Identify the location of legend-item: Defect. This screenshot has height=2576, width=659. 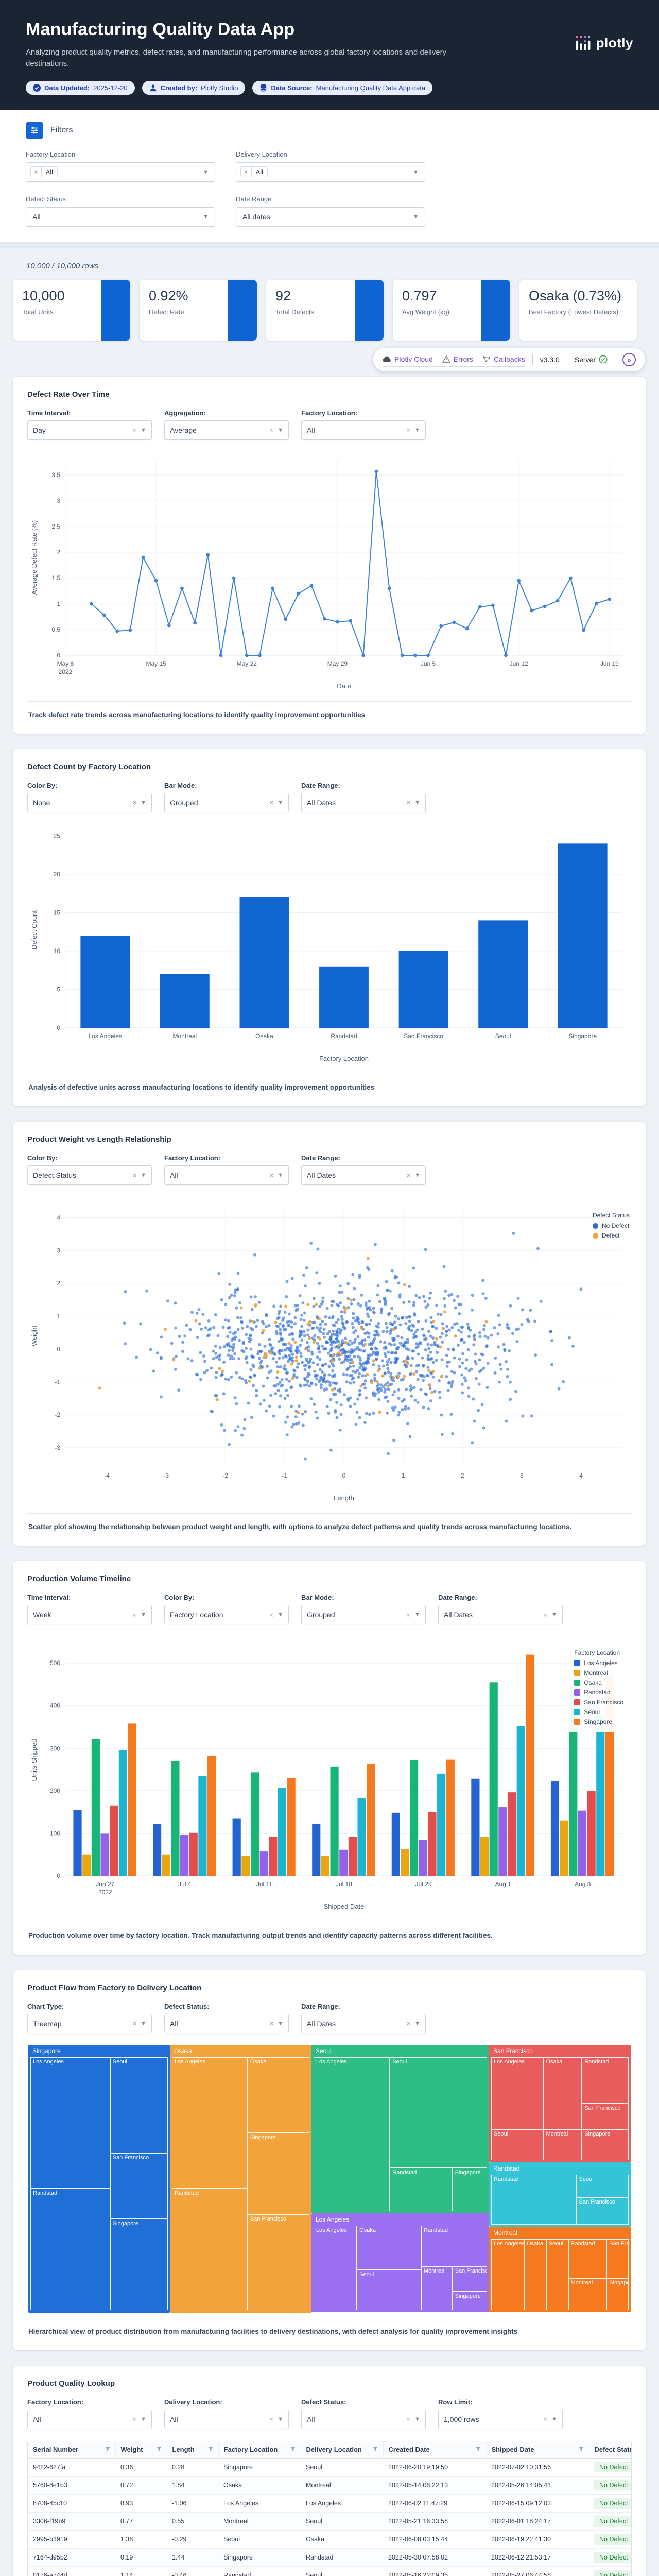
(611, 1235).